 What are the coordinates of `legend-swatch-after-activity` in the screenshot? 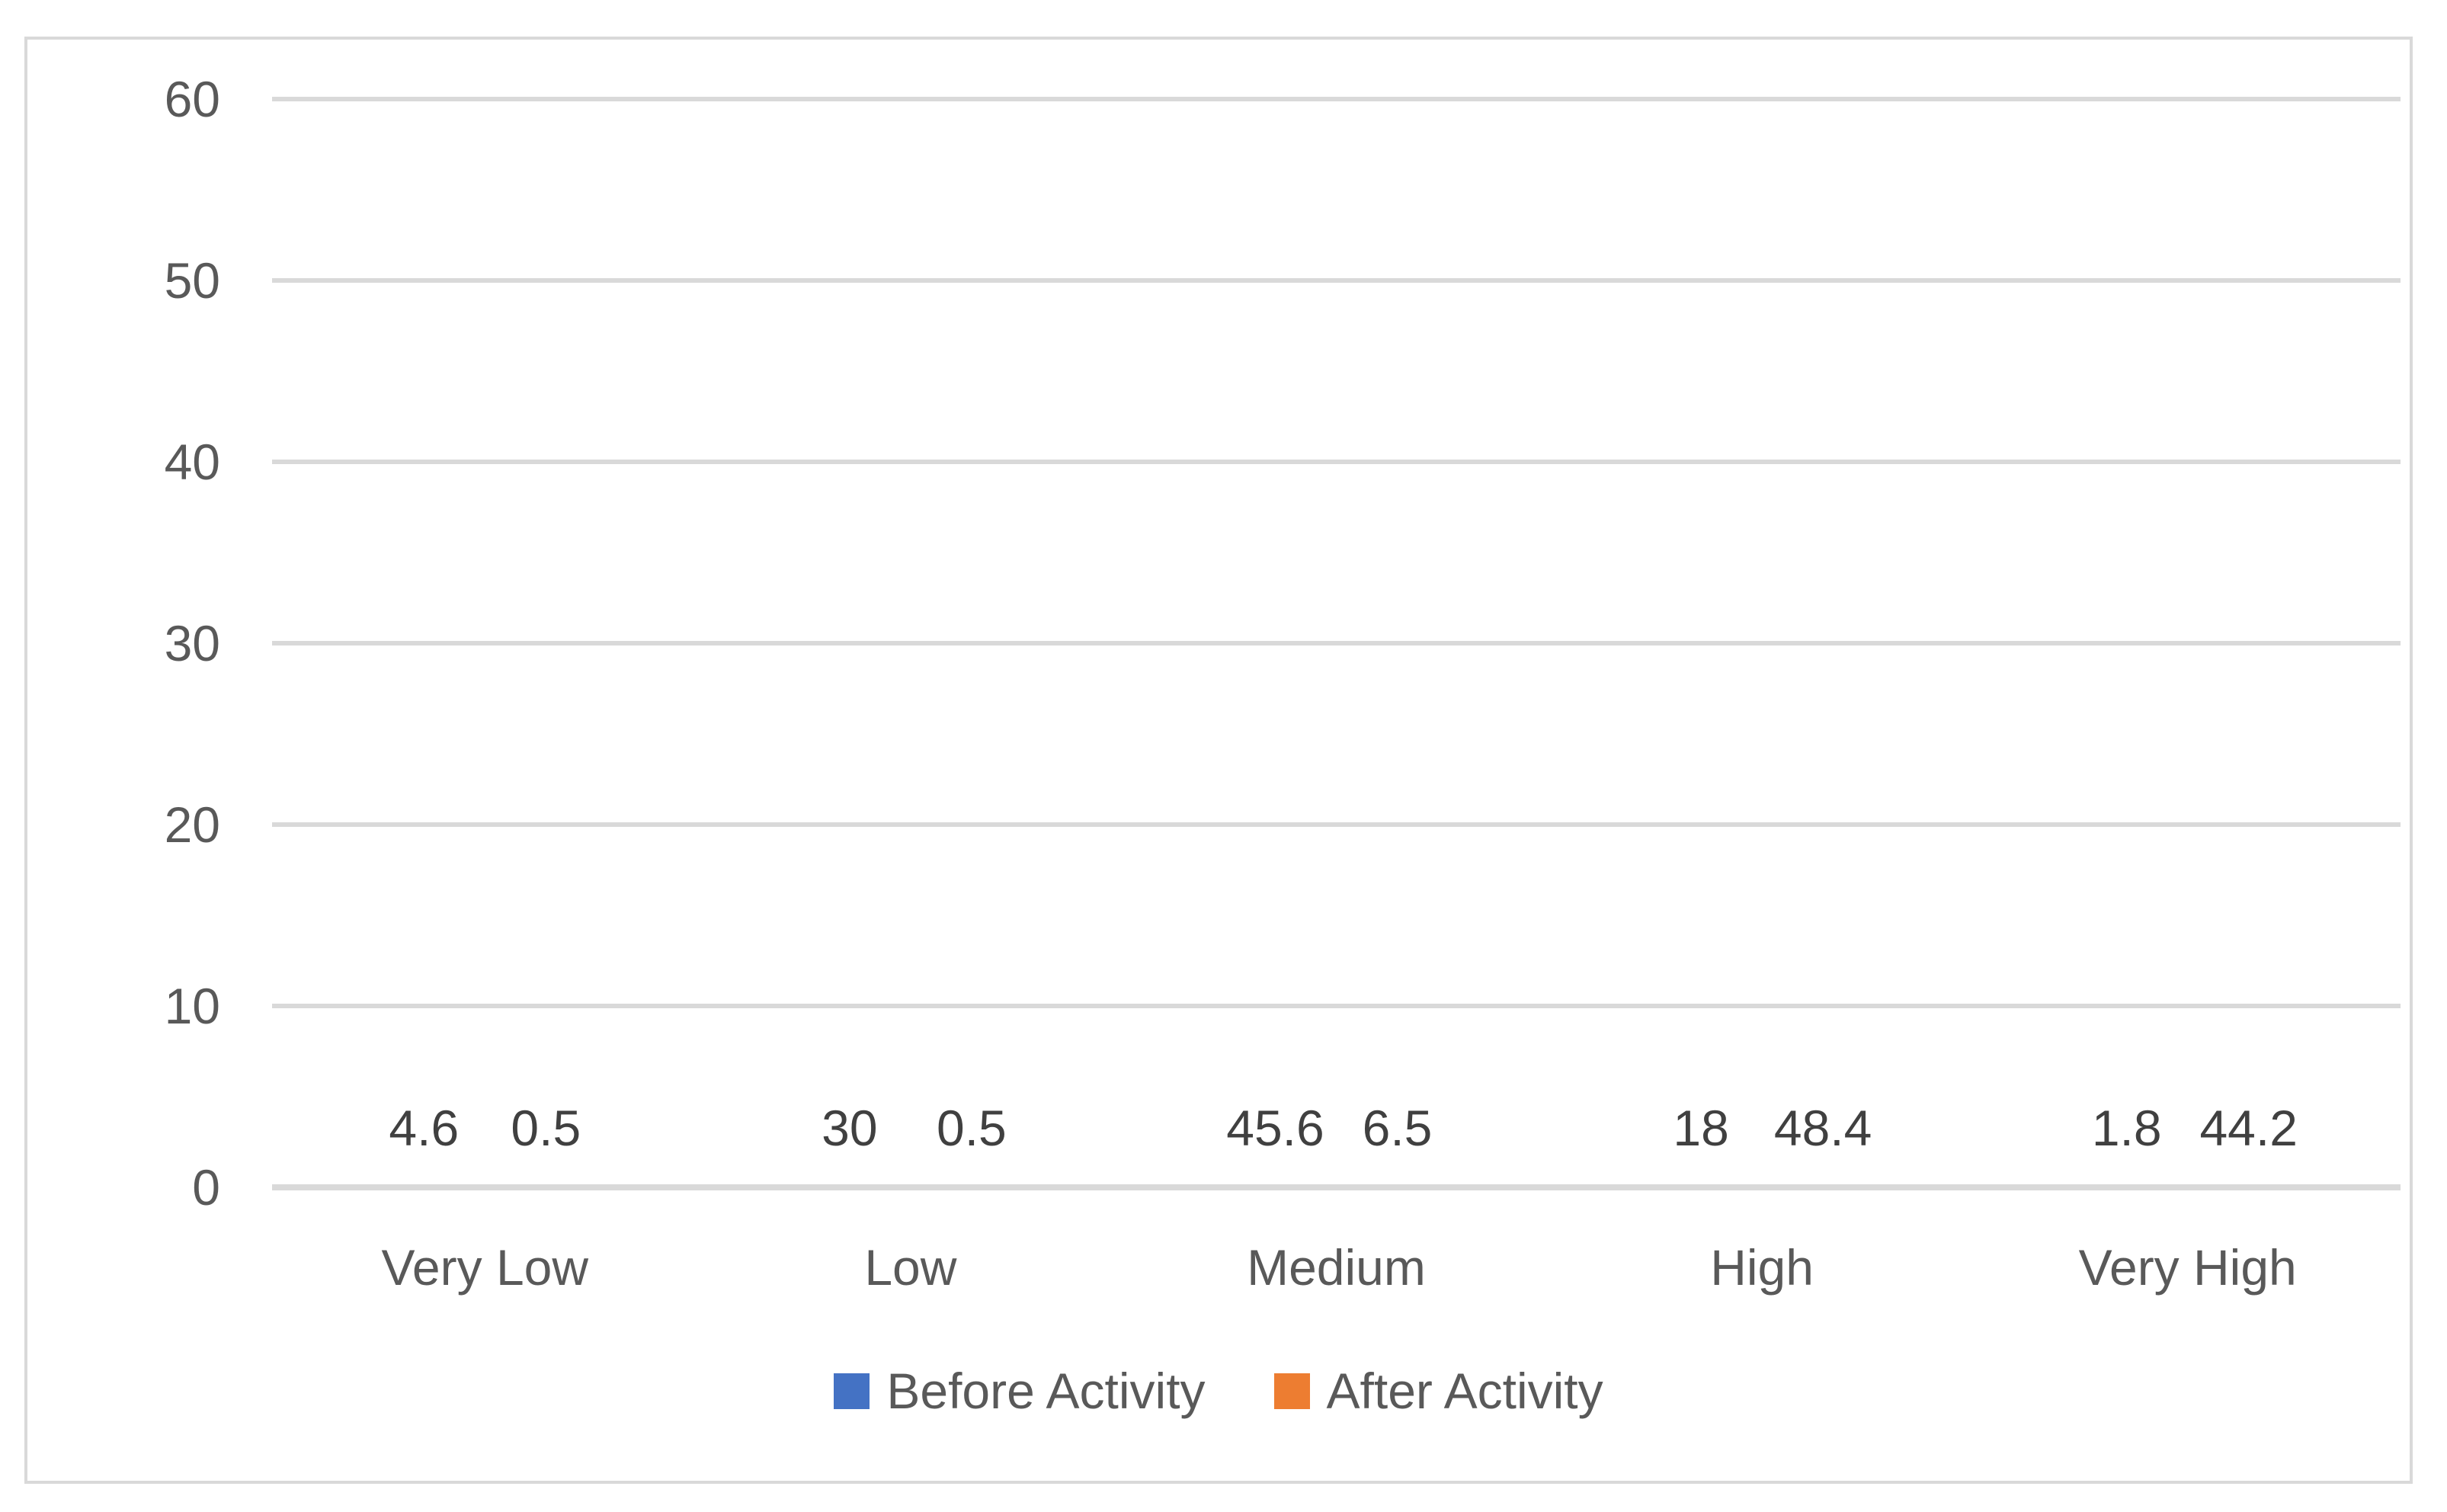 It's located at (1292, 1391).